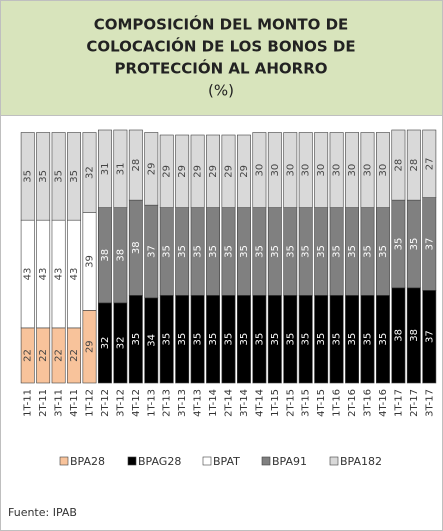  I want to click on x-tick-label: 2T-14, so click(229, 403).